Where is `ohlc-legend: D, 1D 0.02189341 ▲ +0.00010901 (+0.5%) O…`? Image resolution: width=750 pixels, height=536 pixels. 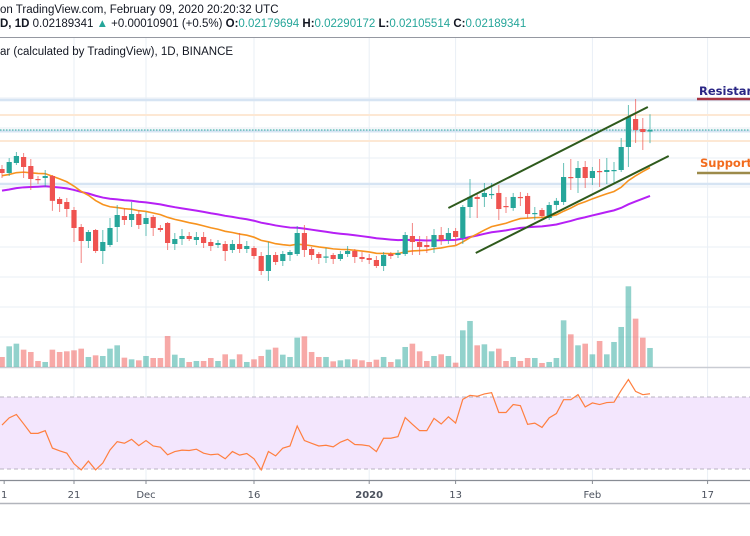
ohlc-legend: D, 1D 0.02189341 ▲ +0.00010901 (+0.5%) O… is located at coordinates (263, 24).